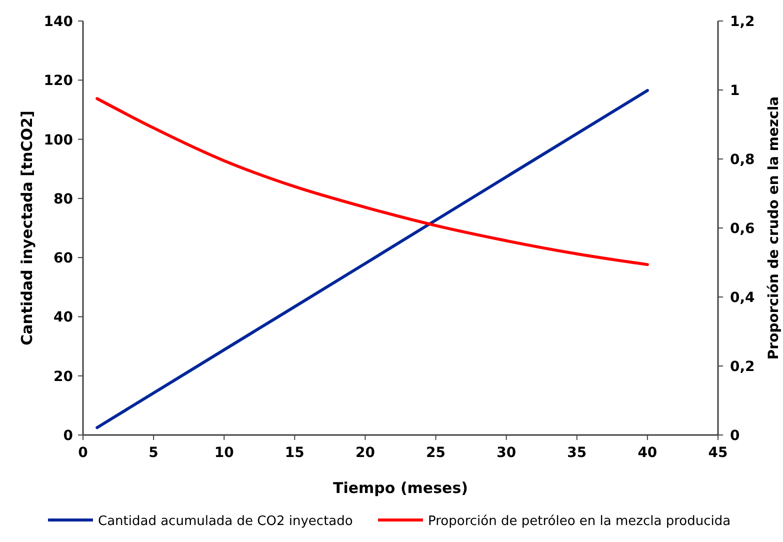  I want to click on legend-label: Cantidad acumulada de CO2 inyectado, so click(225, 521).